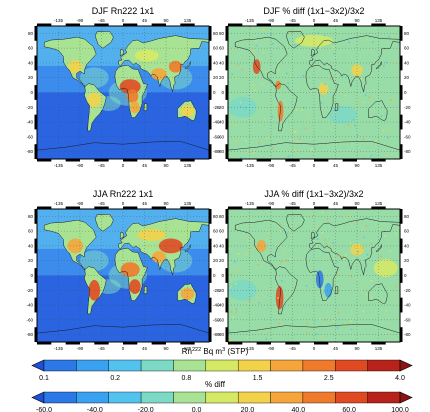  Describe the element at coordinates (44, 409) in the screenshot. I see `colorbar-tick-label: -60.0` at that location.